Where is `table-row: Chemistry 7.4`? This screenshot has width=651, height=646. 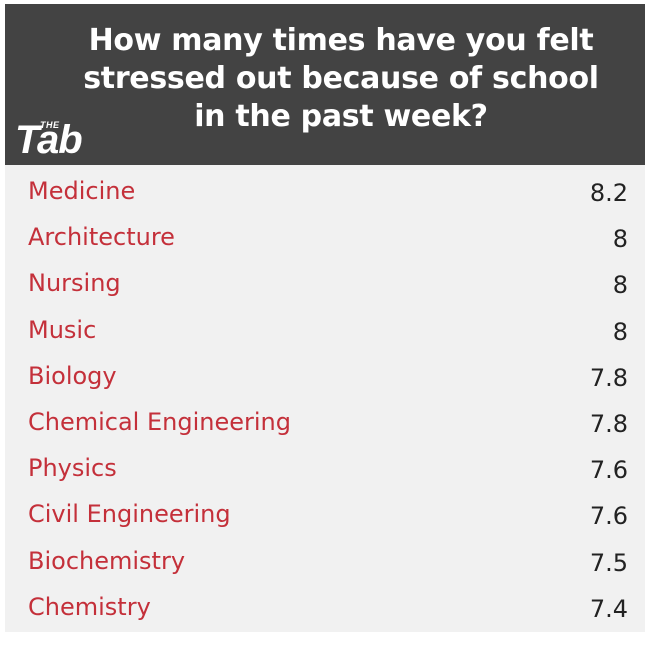
table-row: Chemistry 7.4 is located at coordinates (325, 607).